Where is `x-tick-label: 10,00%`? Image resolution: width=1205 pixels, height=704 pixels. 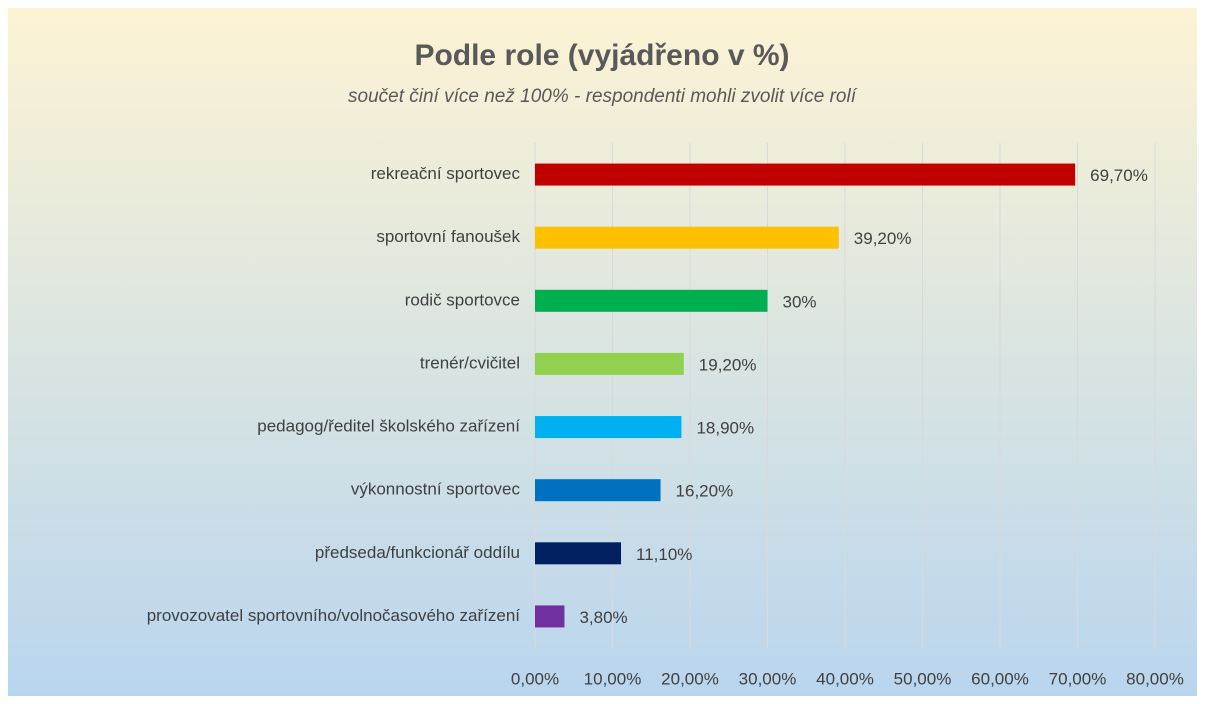
x-tick-label: 10,00% is located at coordinates (613, 678).